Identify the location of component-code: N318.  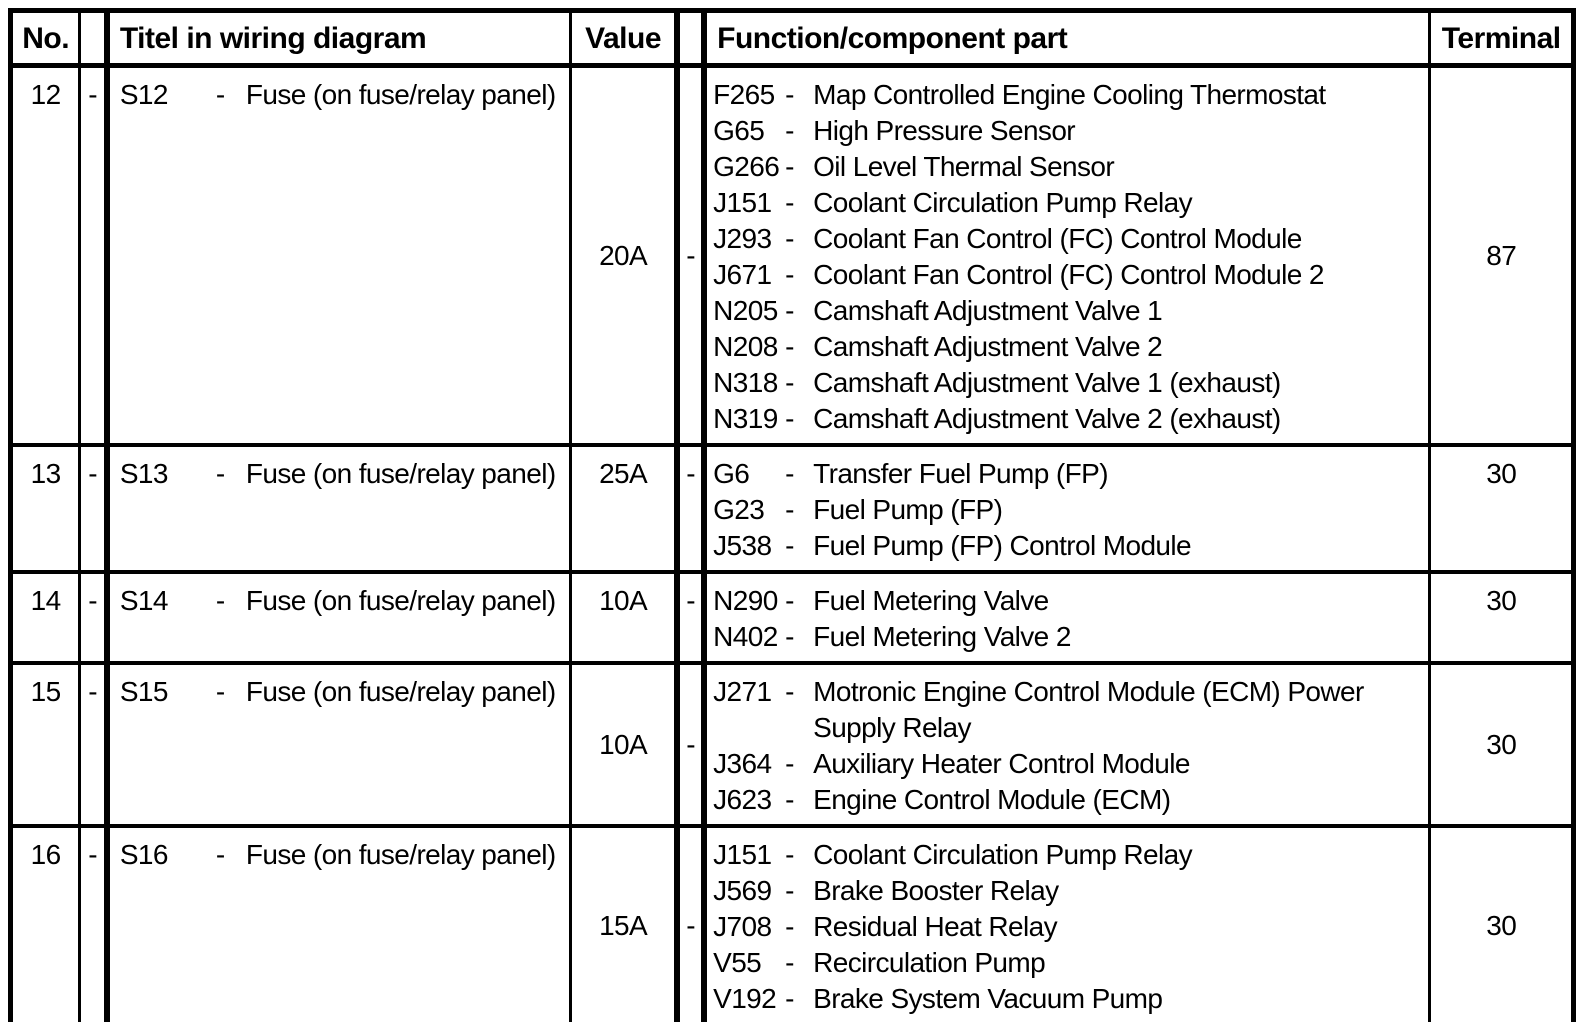
(745, 382).